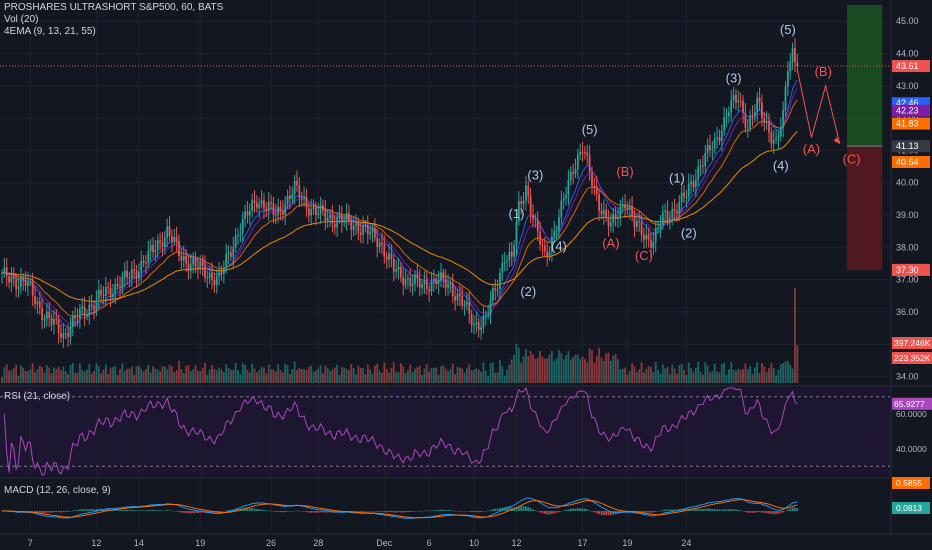  What do you see at coordinates (909, 508) in the screenshot?
I see `macd-value-text: 0.0813` at bounding box center [909, 508].